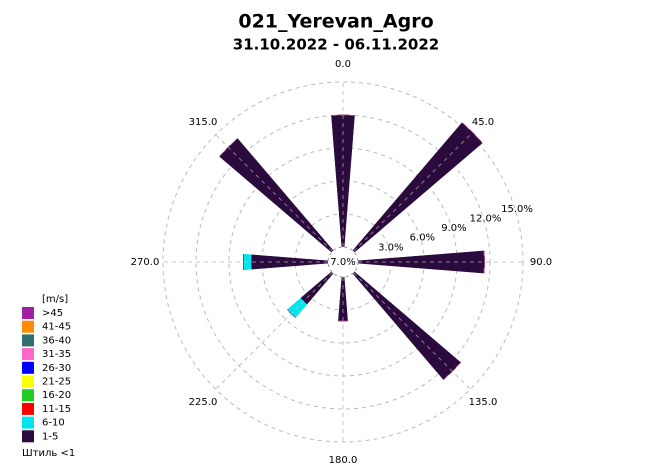 The height and width of the screenshot is (465, 651). I want to click on legend-label: 21-25, so click(56, 382).